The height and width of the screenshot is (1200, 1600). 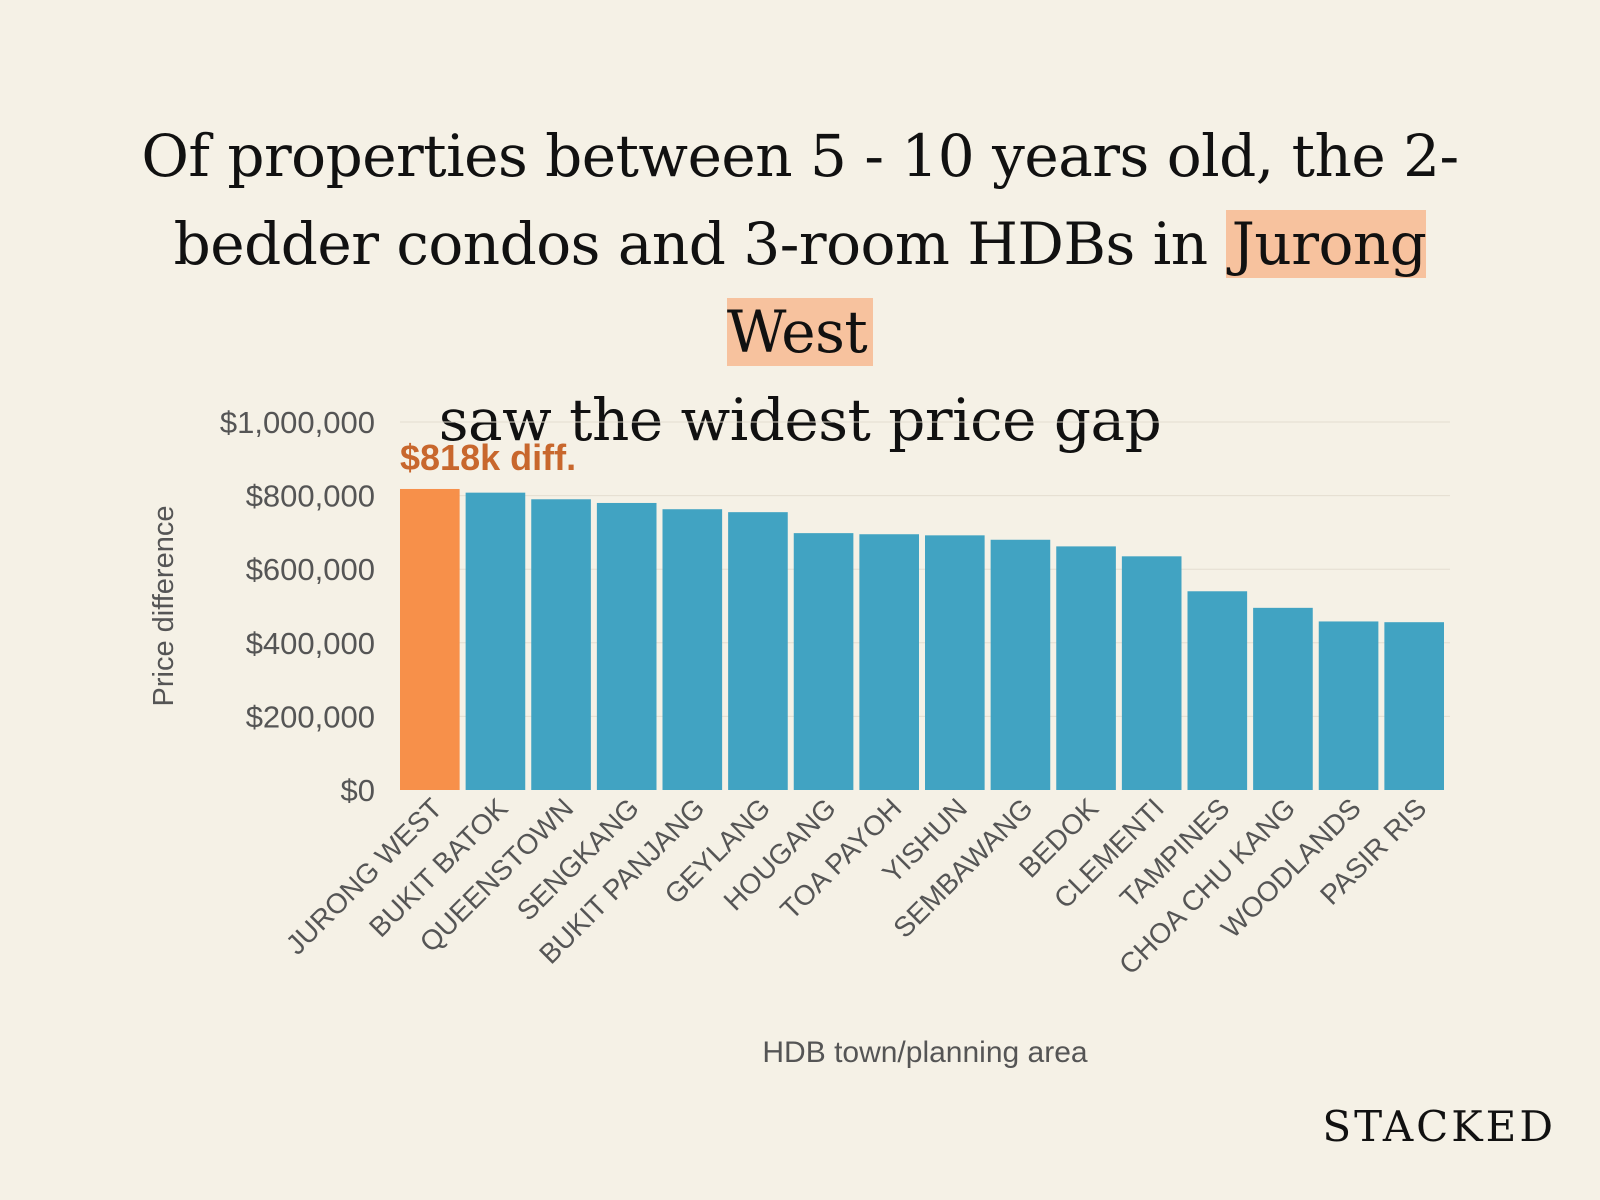 What do you see at coordinates (297, 422) in the screenshot?
I see `y-tick-label: $1,000,000` at bounding box center [297, 422].